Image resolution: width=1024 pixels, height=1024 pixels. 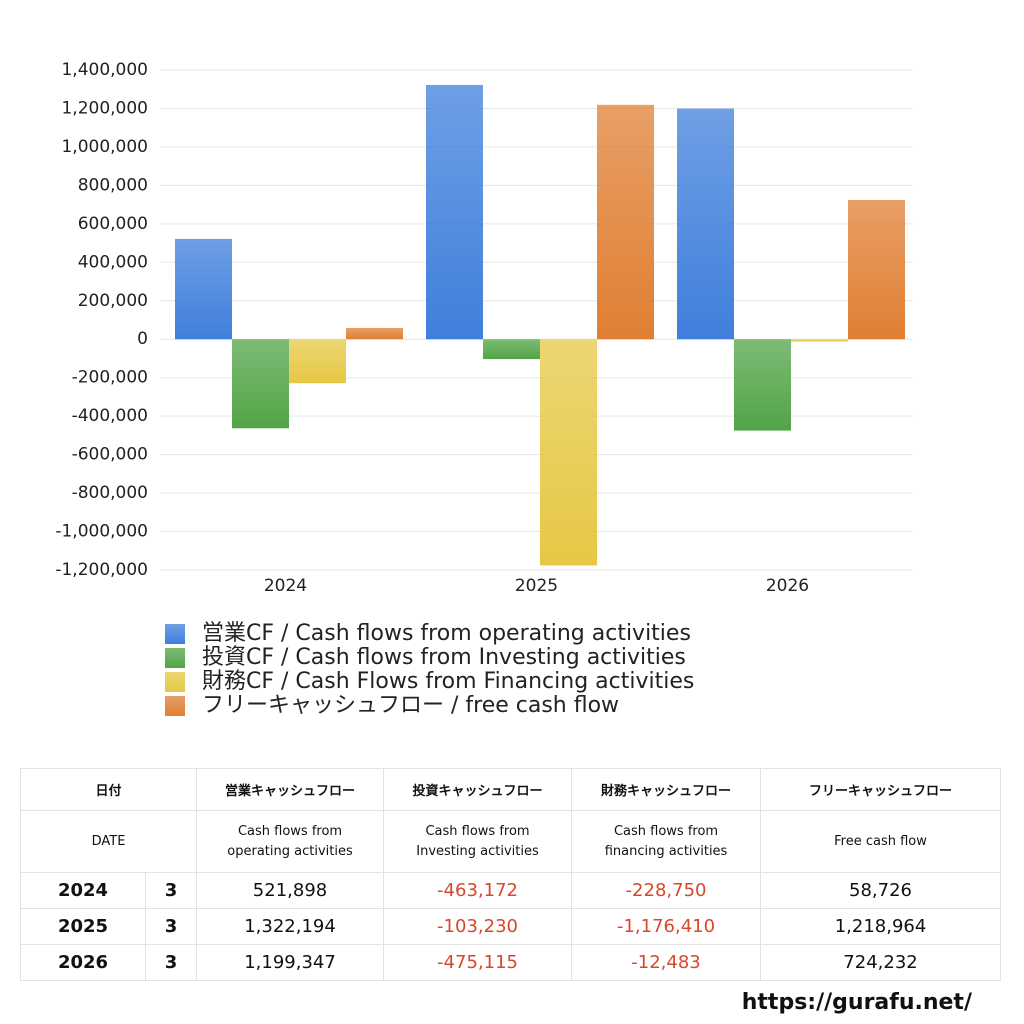 What do you see at coordinates (290, 789) in the screenshot?
I see `column-header: 営業キャッシュフロー` at bounding box center [290, 789].